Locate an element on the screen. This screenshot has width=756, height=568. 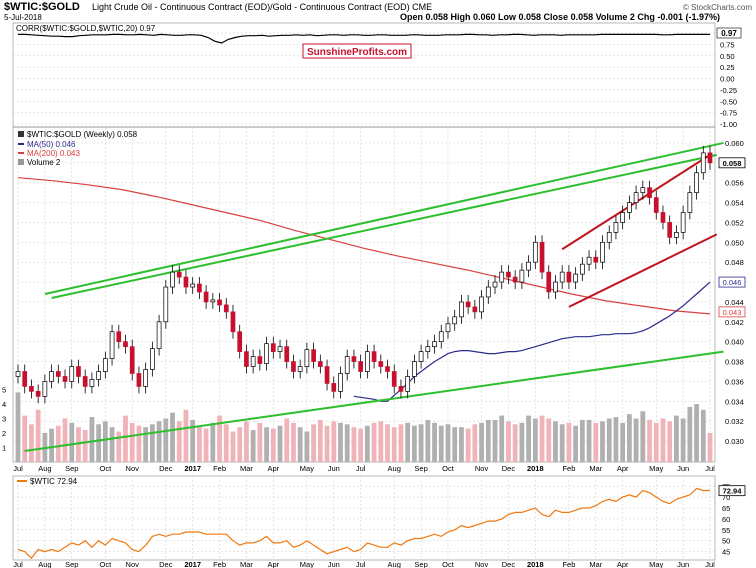
wtic-x-axis-label: Apr is located at coordinates (273, 564).